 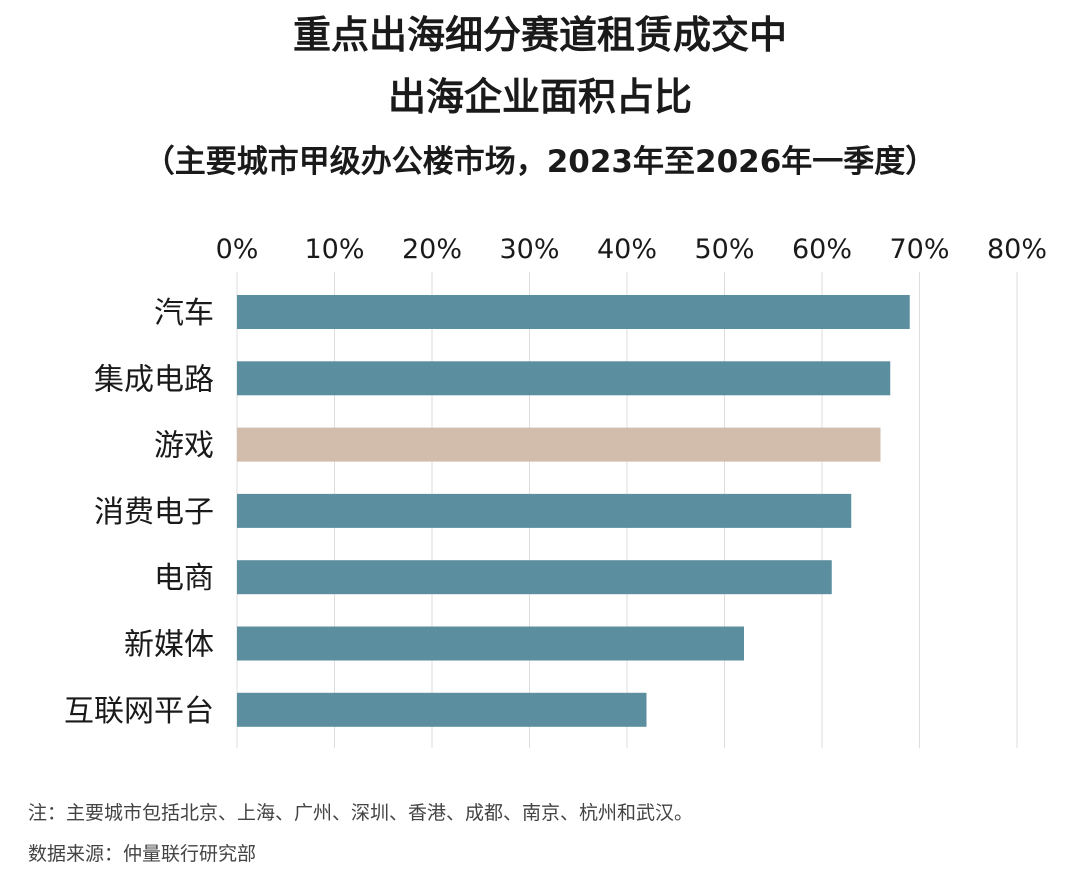 I want to click on category-label: 集成电路, so click(x=154, y=379).